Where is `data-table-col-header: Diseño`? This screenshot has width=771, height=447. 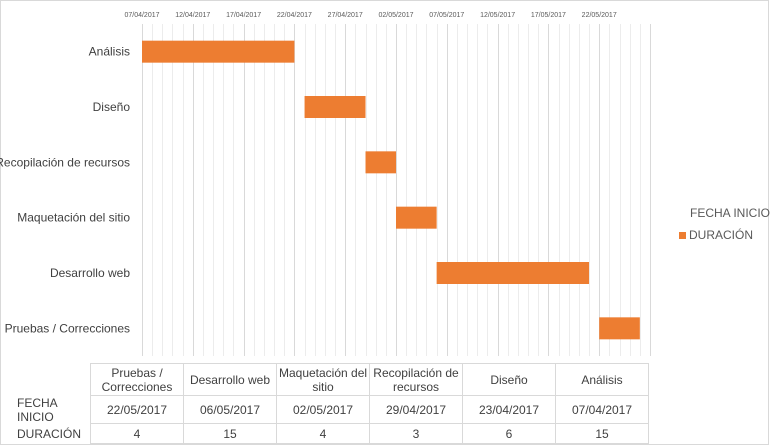
data-table-col-header: Diseño is located at coordinates (509, 379).